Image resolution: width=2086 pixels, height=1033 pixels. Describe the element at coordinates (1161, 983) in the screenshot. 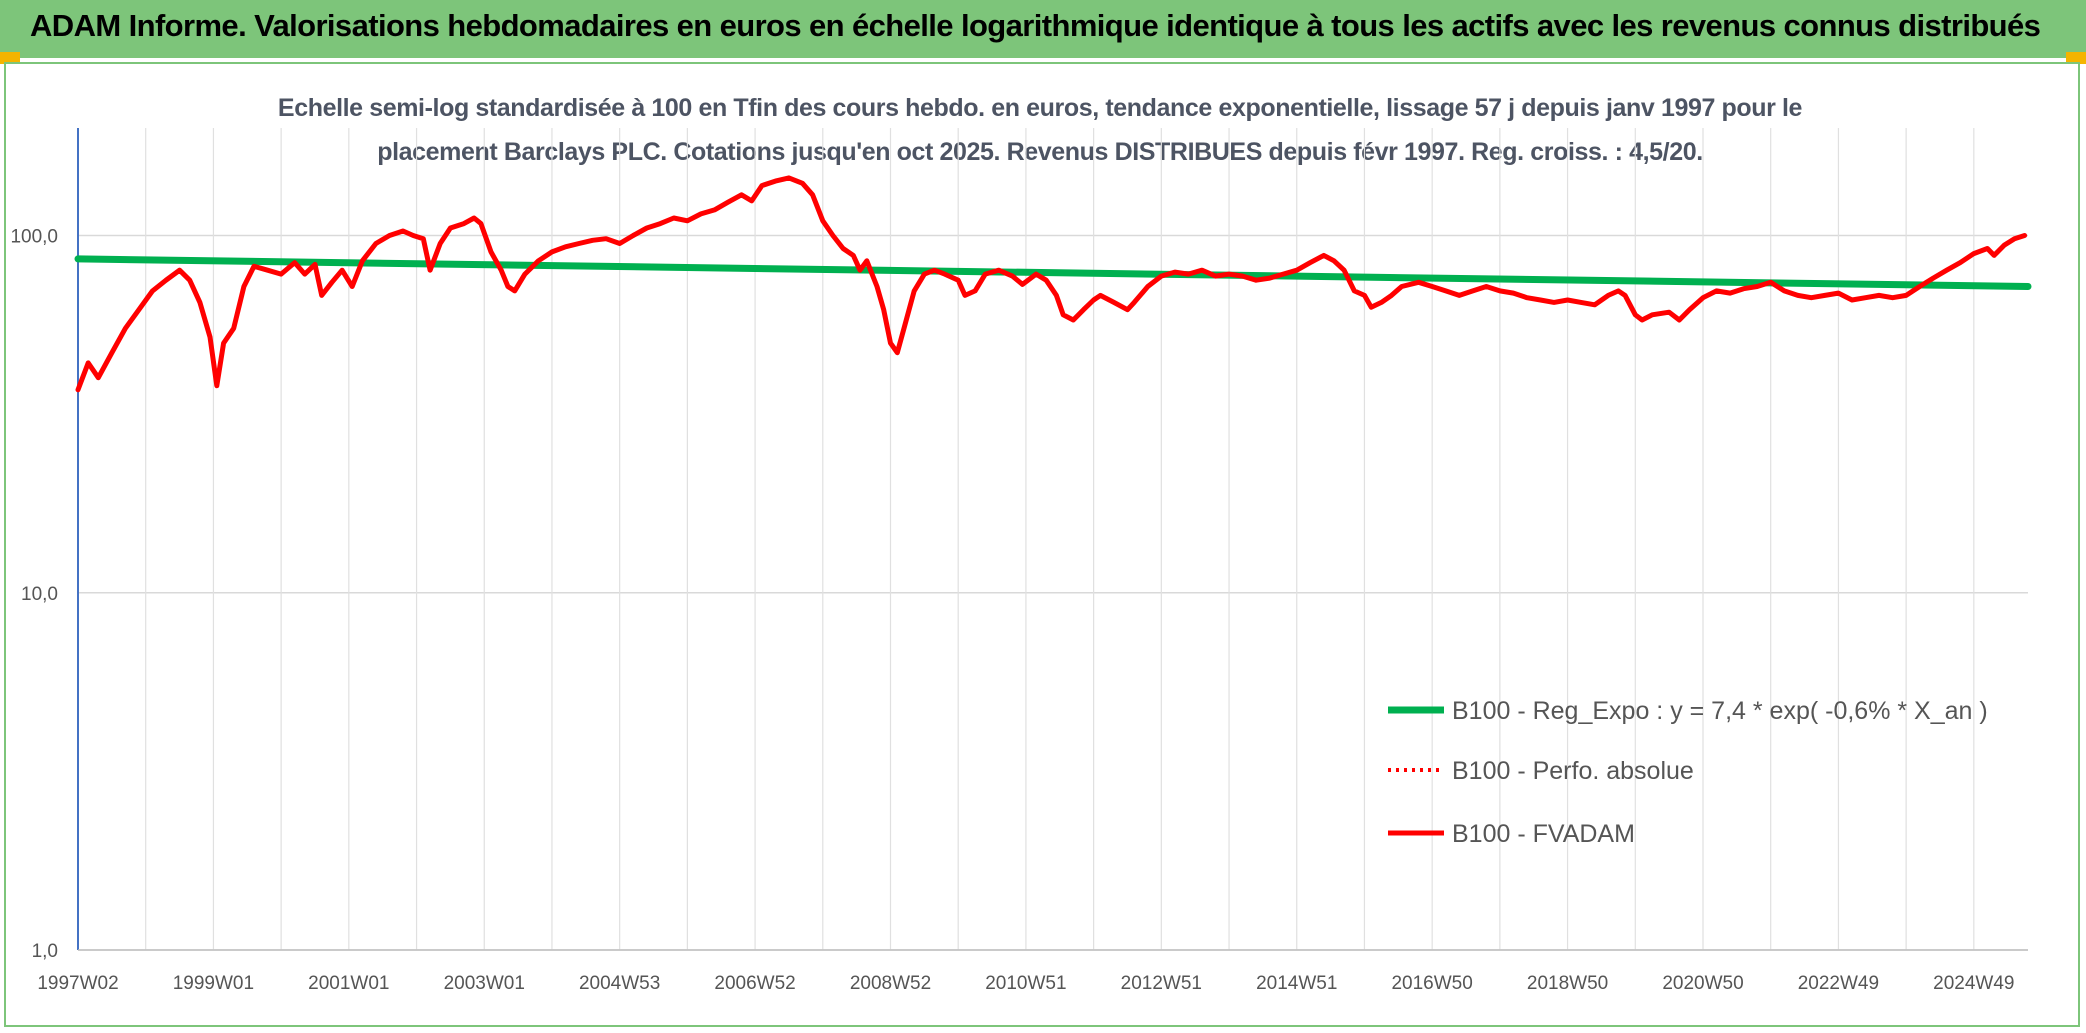

I see `x-tick-label: 2012W51` at that location.